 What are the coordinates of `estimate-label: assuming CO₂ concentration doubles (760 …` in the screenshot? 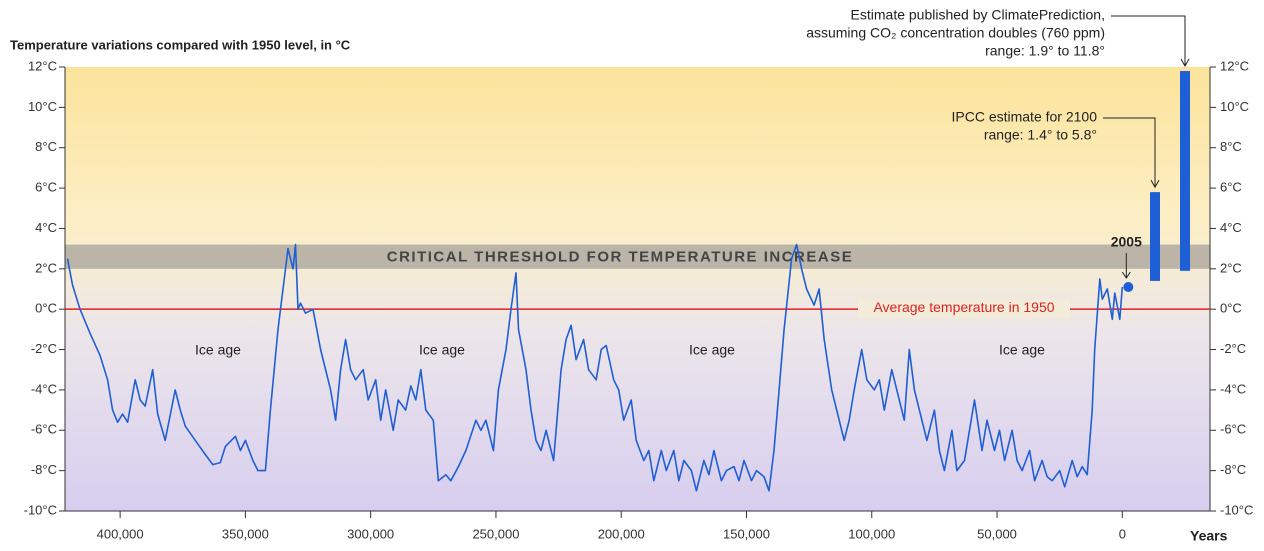 It's located at (955, 33).